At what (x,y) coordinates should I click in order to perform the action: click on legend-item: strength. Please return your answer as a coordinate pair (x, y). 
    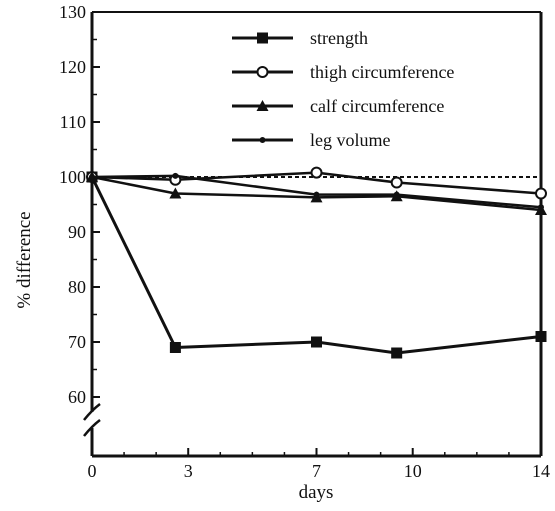
    Looking at the image, I should click on (300, 38).